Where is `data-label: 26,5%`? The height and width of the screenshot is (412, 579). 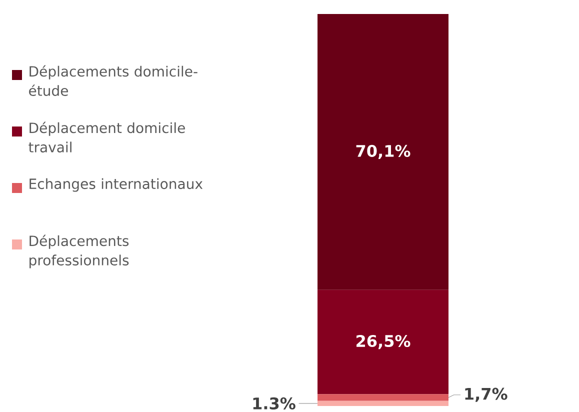 data-label: 26,5% is located at coordinates (383, 342).